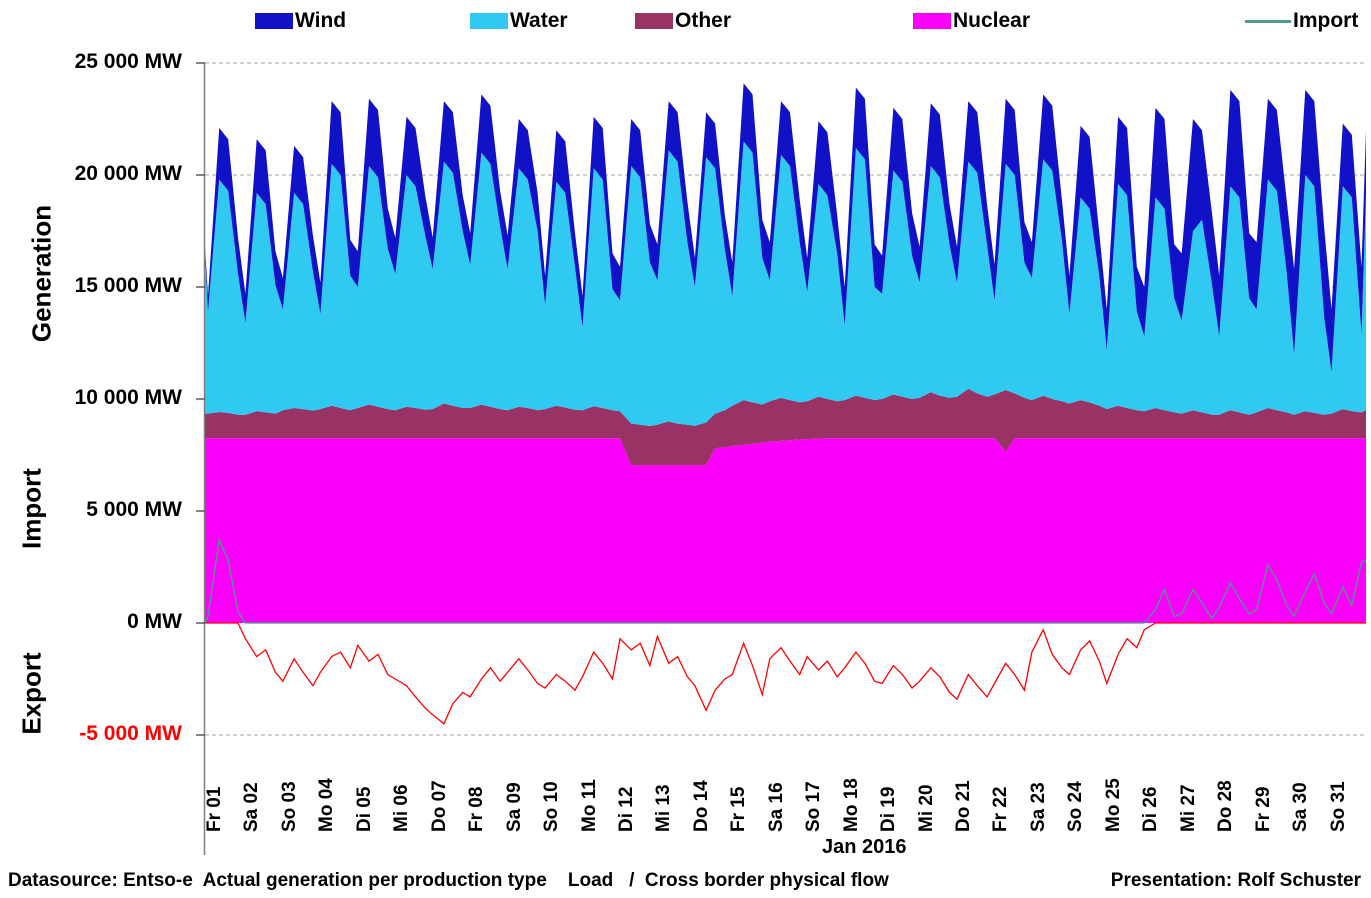  I want to click on x-axis-label: Sa 23, so click(1038, 807).